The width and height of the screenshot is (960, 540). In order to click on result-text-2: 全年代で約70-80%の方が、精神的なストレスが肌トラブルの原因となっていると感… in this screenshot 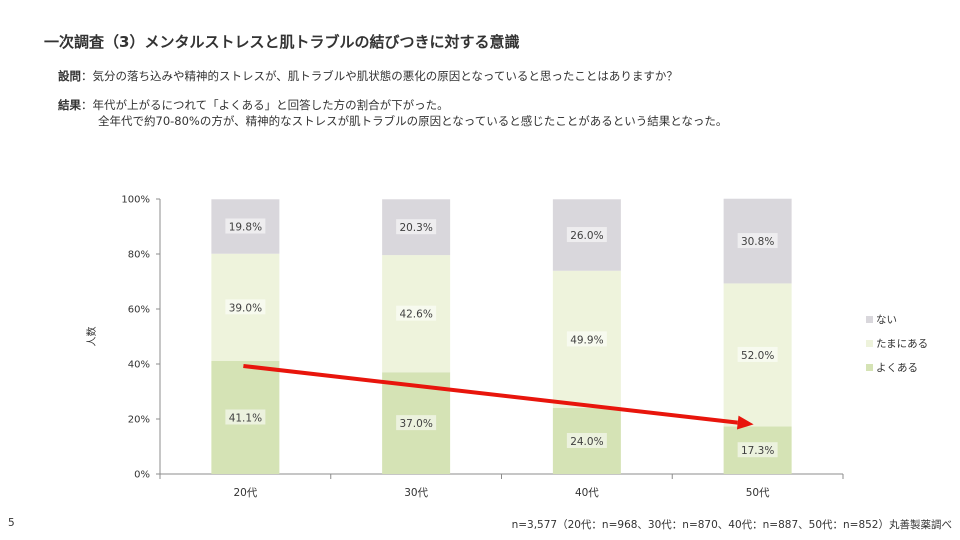, I will do `click(413, 121)`.